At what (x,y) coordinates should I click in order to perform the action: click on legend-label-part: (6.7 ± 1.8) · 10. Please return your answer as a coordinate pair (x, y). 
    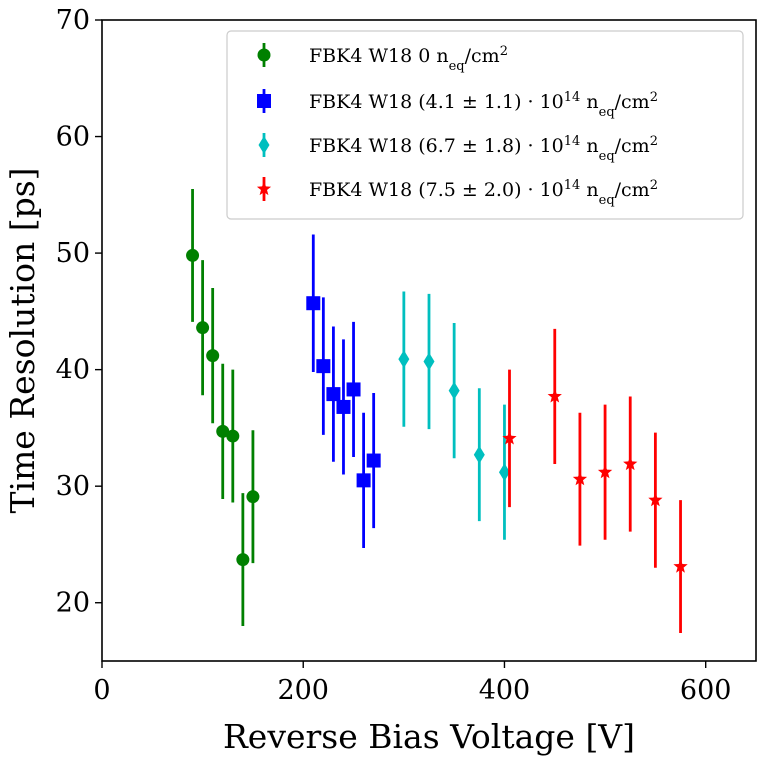
    Looking at the image, I should click on (491, 146).